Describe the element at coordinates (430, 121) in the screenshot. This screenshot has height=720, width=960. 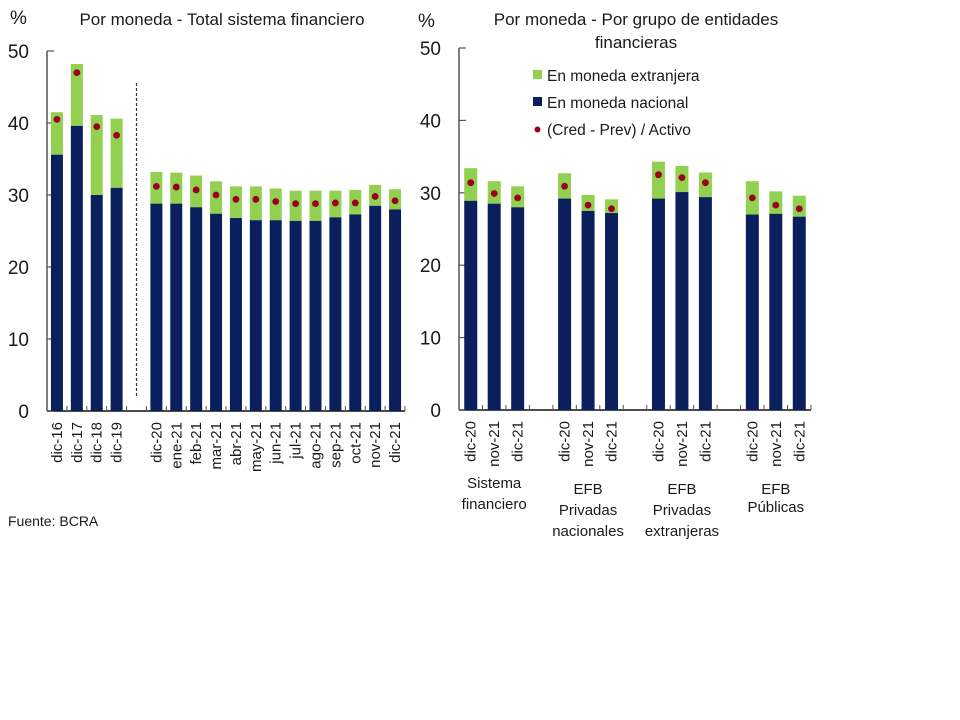
I see `right-y-tick-label: 40` at that location.